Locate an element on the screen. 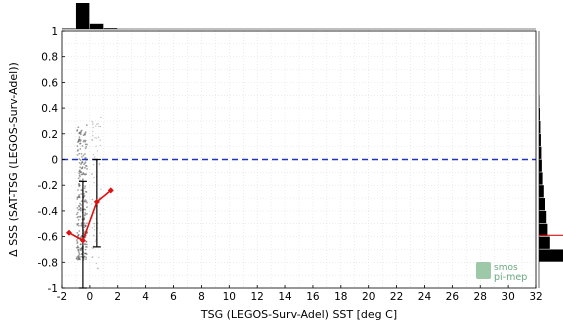 The height and width of the screenshot is (324, 563). y-tick-label: 0 is located at coordinates (54, 161).